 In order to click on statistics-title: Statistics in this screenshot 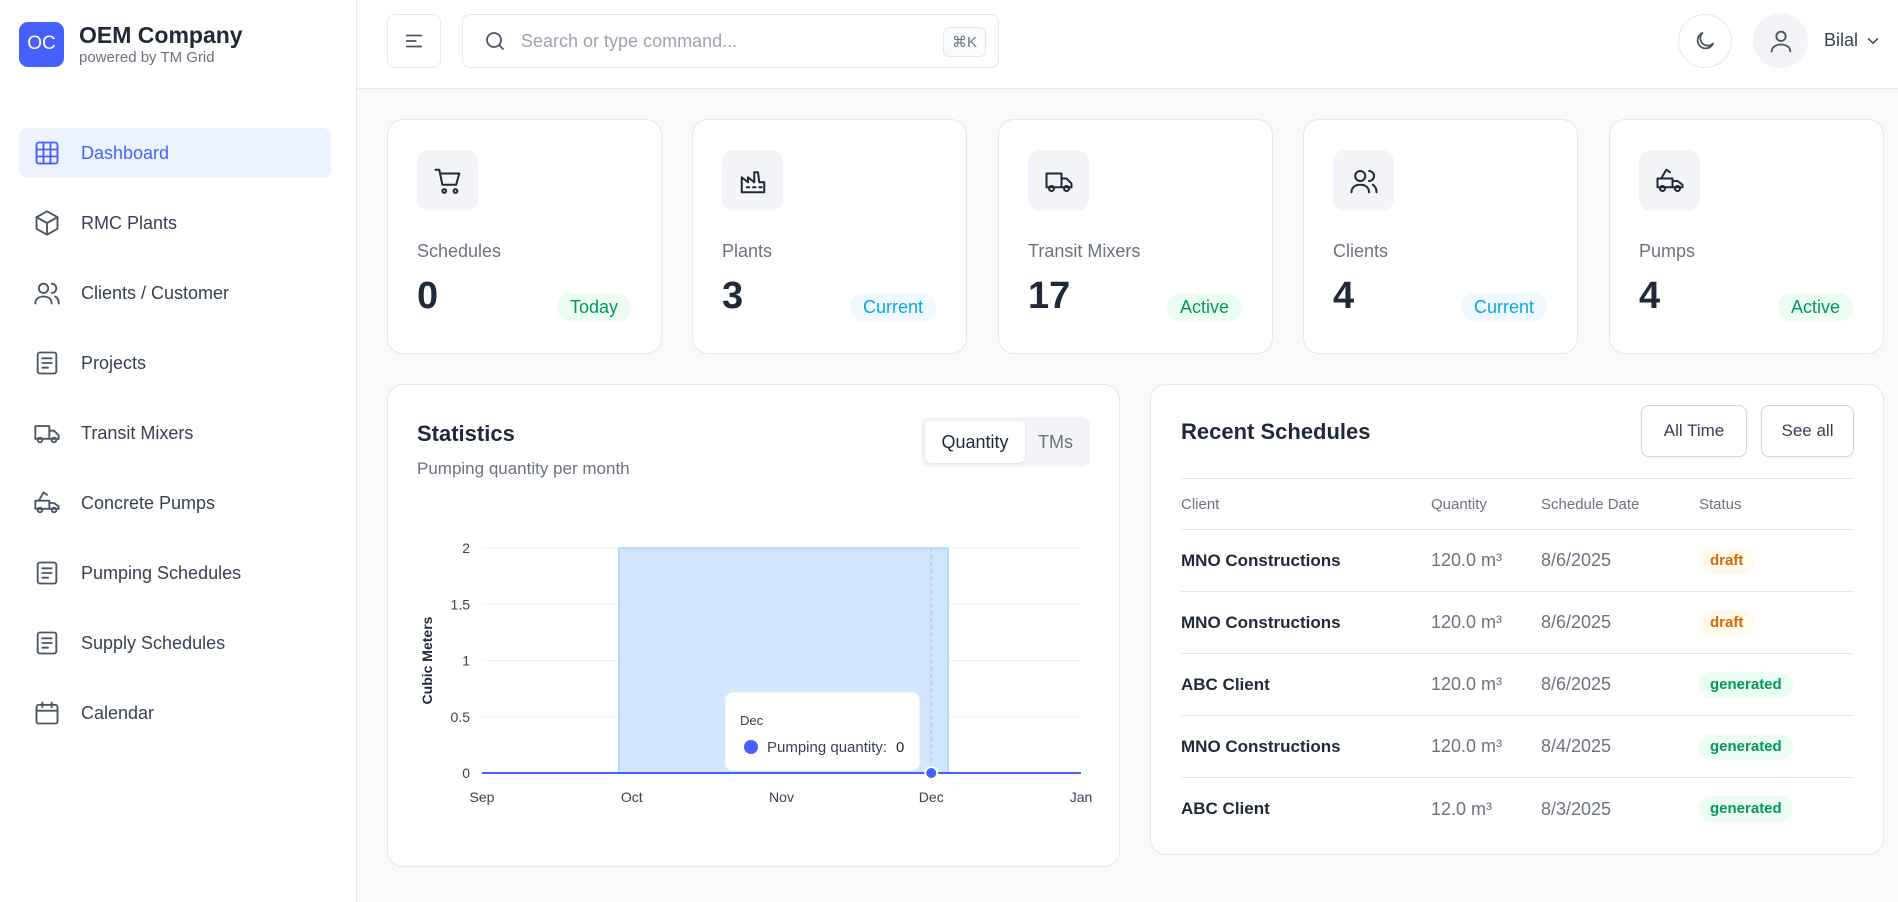, I will do `click(466, 433)`.